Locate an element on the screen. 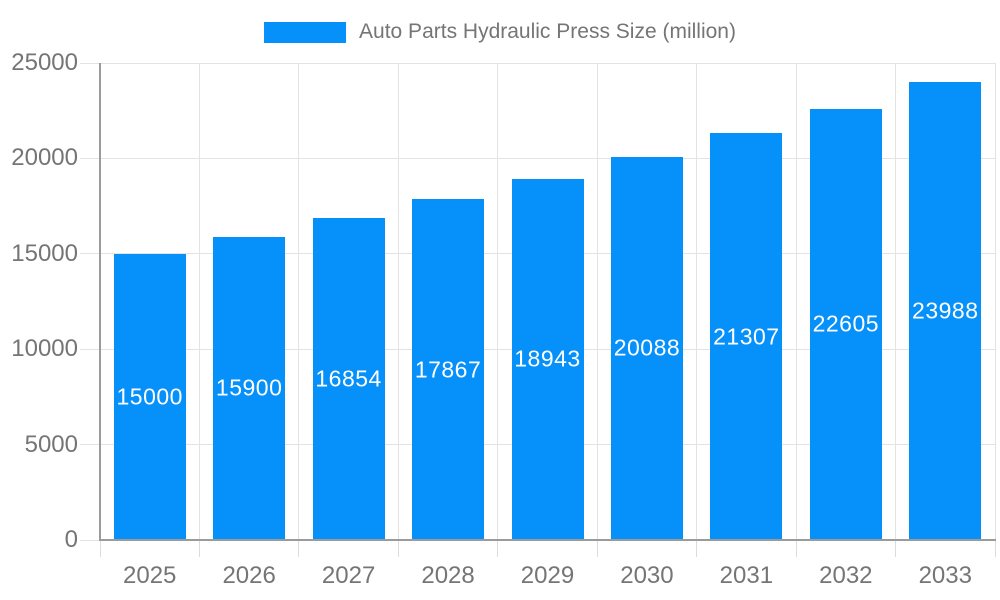 This screenshot has width=1000, height=600. bar: 21307 is located at coordinates (746, 336).